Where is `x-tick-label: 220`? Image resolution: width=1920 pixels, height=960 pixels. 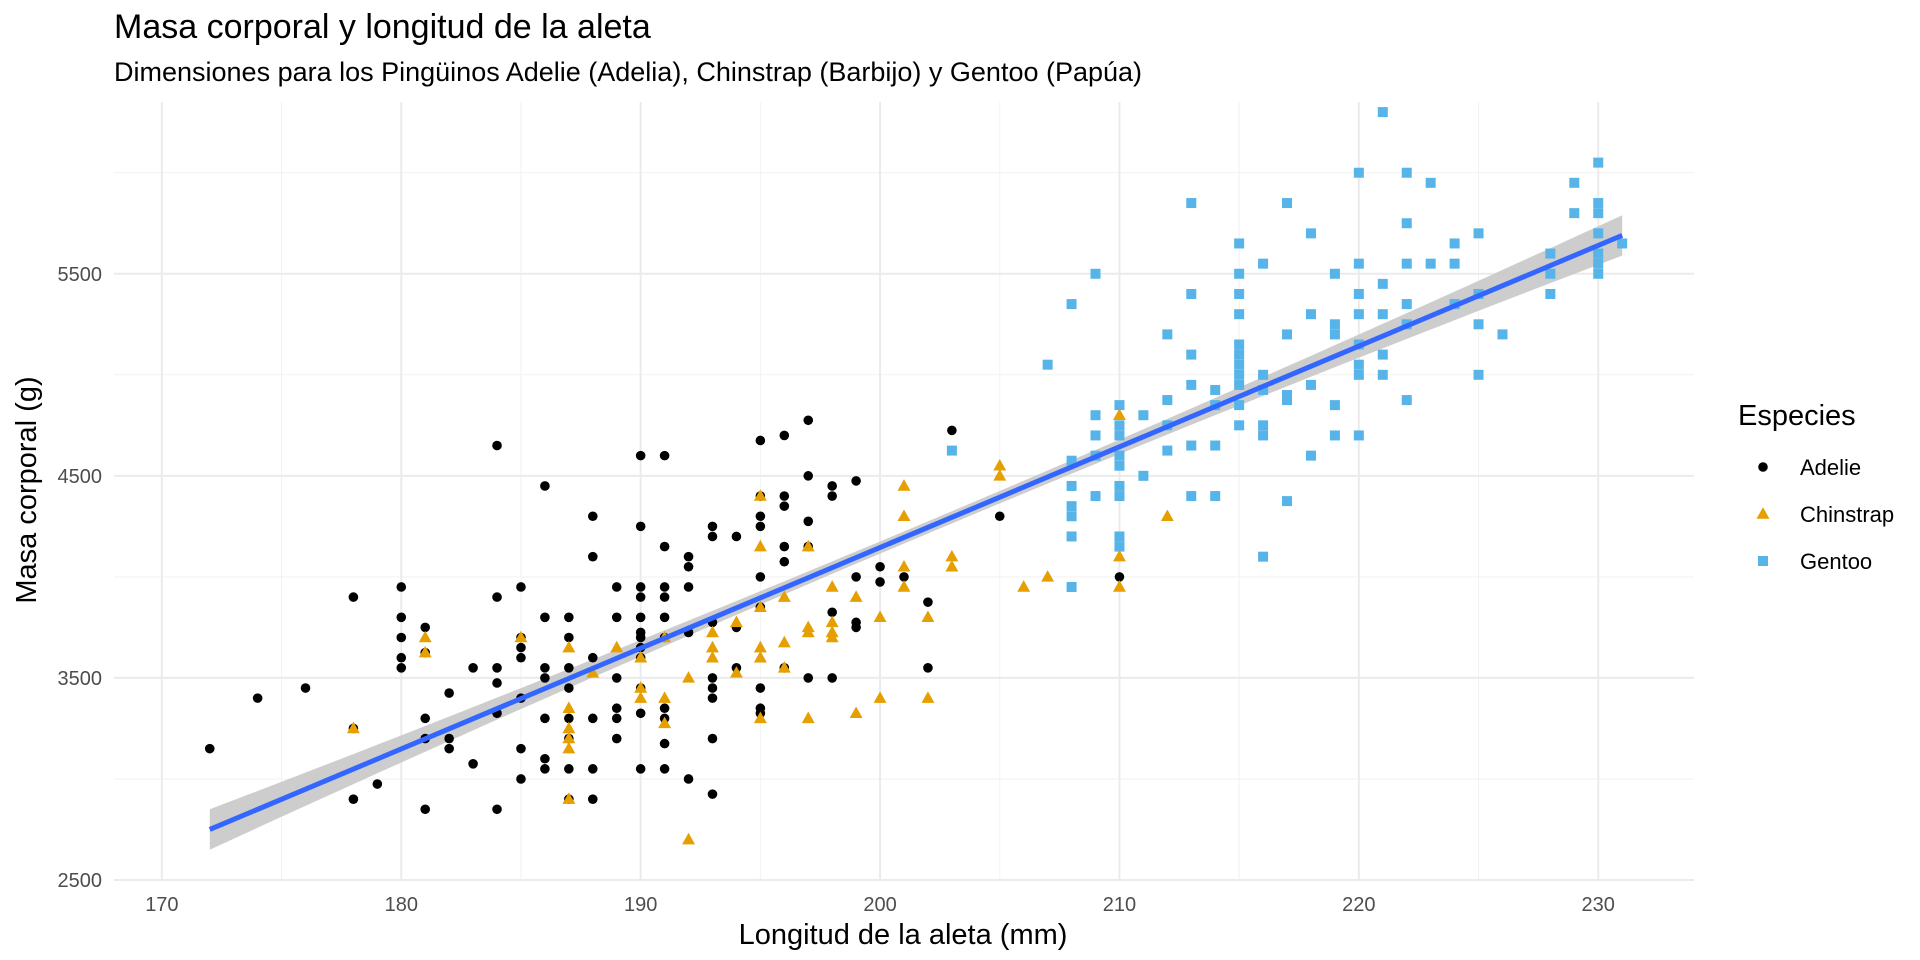 x-tick-label: 220 is located at coordinates (1358, 905).